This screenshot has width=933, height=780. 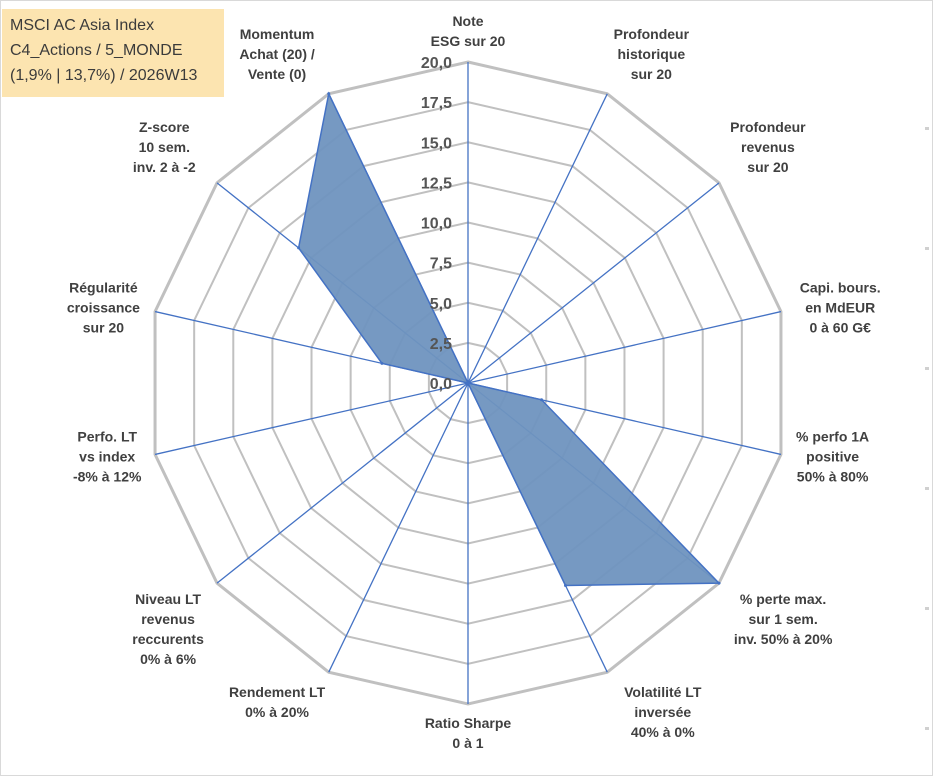 What do you see at coordinates (164, 127) in the screenshot?
I see `category-label-12-line-0: Z-score` at bounding box center [164, 127].